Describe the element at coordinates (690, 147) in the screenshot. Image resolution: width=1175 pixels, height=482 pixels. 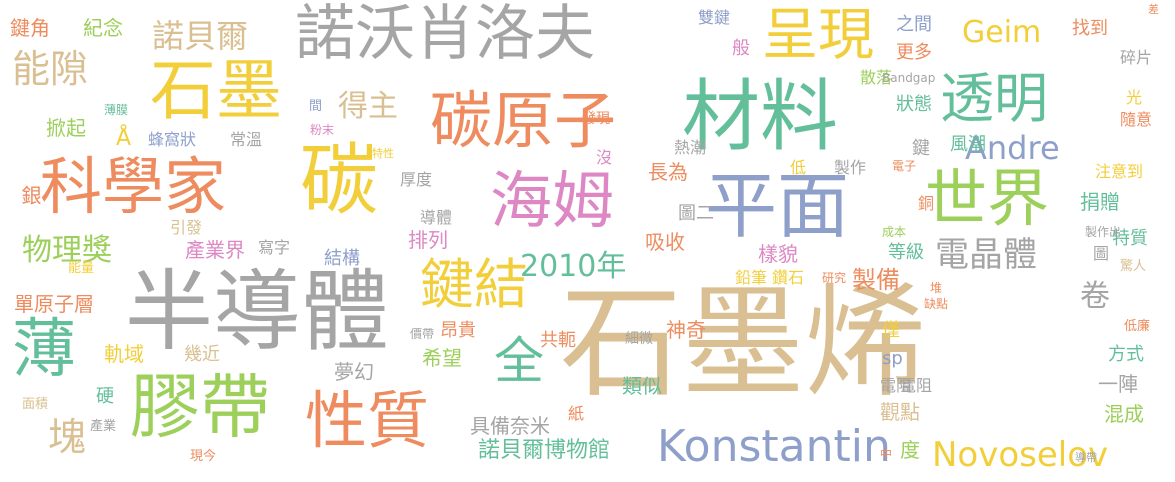
I see `word: 熱潮` at that location.